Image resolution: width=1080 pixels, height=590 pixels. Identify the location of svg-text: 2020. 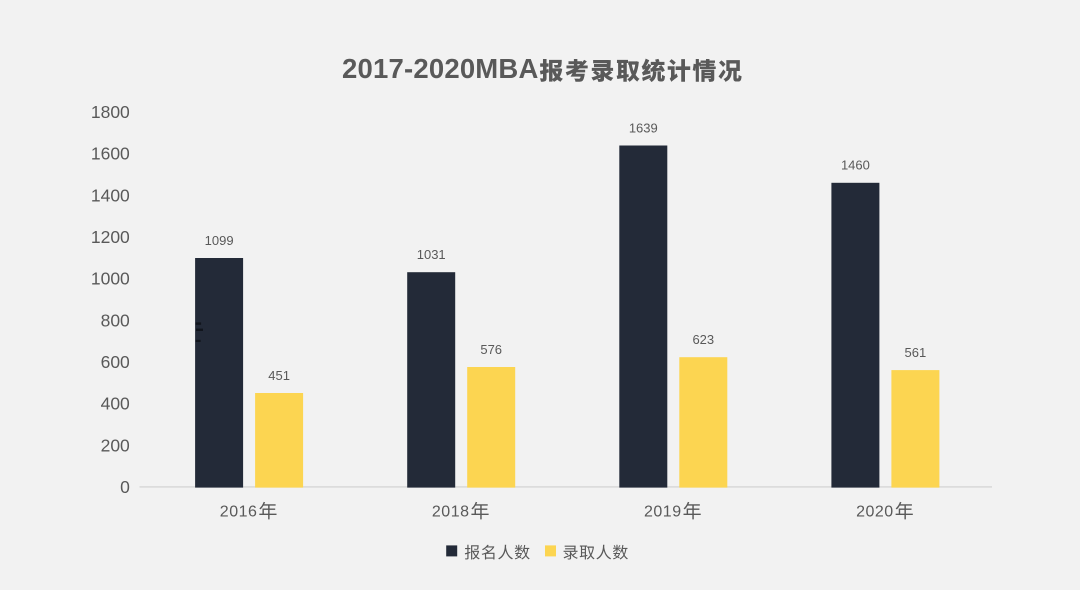
(875, 512).